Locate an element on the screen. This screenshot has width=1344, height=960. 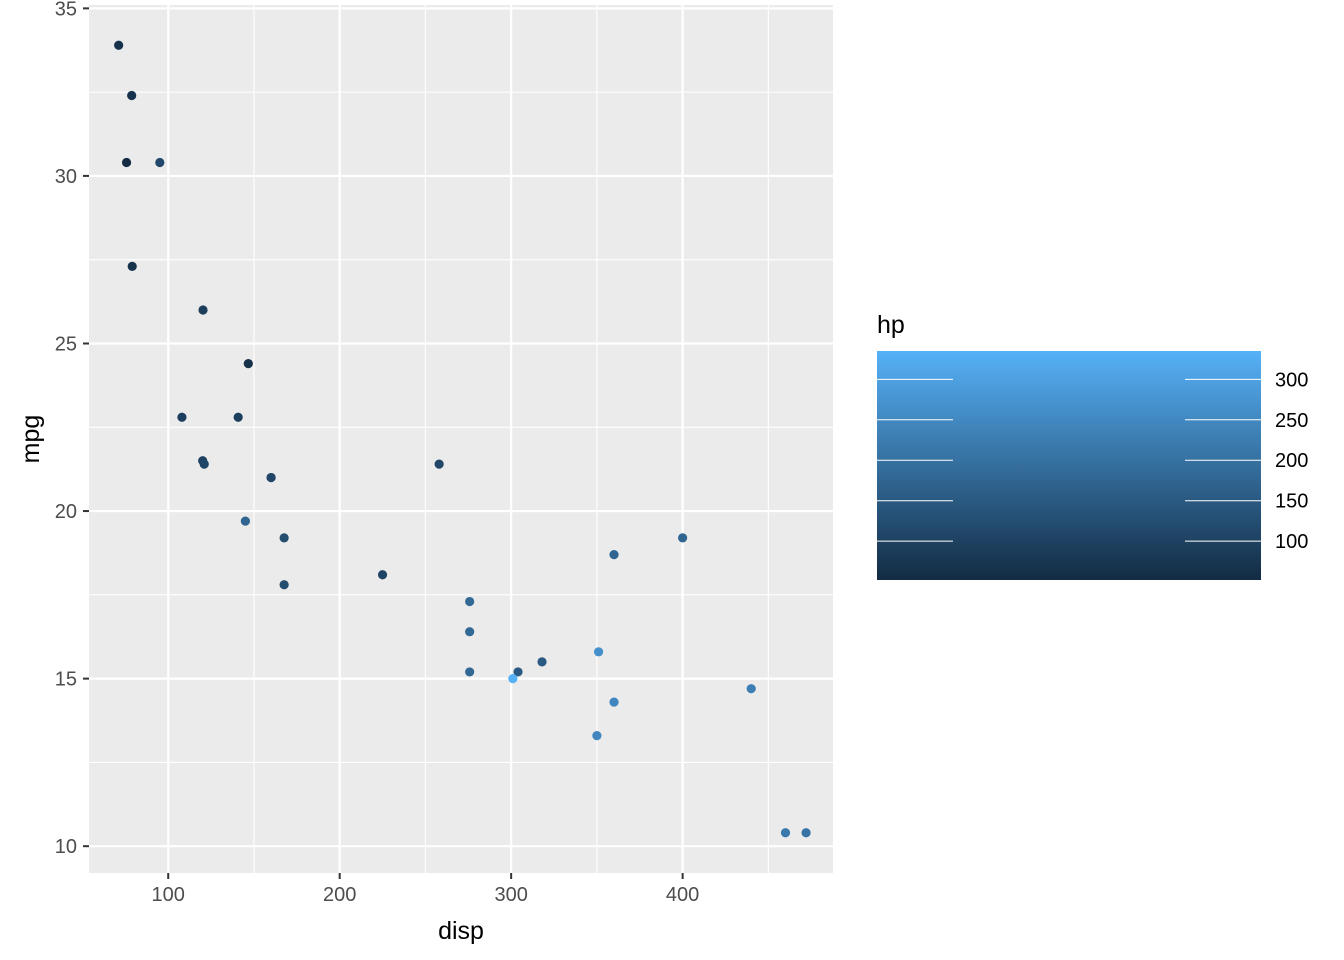
x-axis-title: disp is located at coordinates (461, 931).